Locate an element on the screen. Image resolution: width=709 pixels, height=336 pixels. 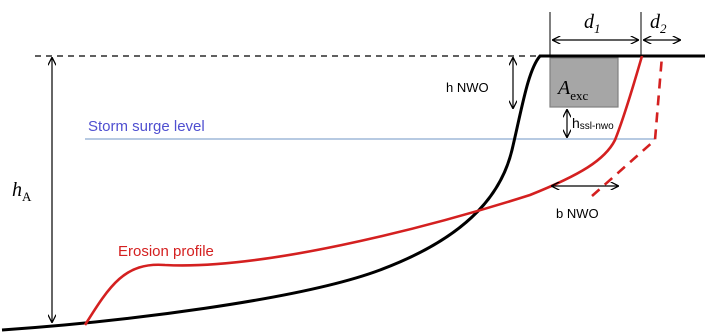
h-nwo-label: h NWO is located at coordinates (467, 87).